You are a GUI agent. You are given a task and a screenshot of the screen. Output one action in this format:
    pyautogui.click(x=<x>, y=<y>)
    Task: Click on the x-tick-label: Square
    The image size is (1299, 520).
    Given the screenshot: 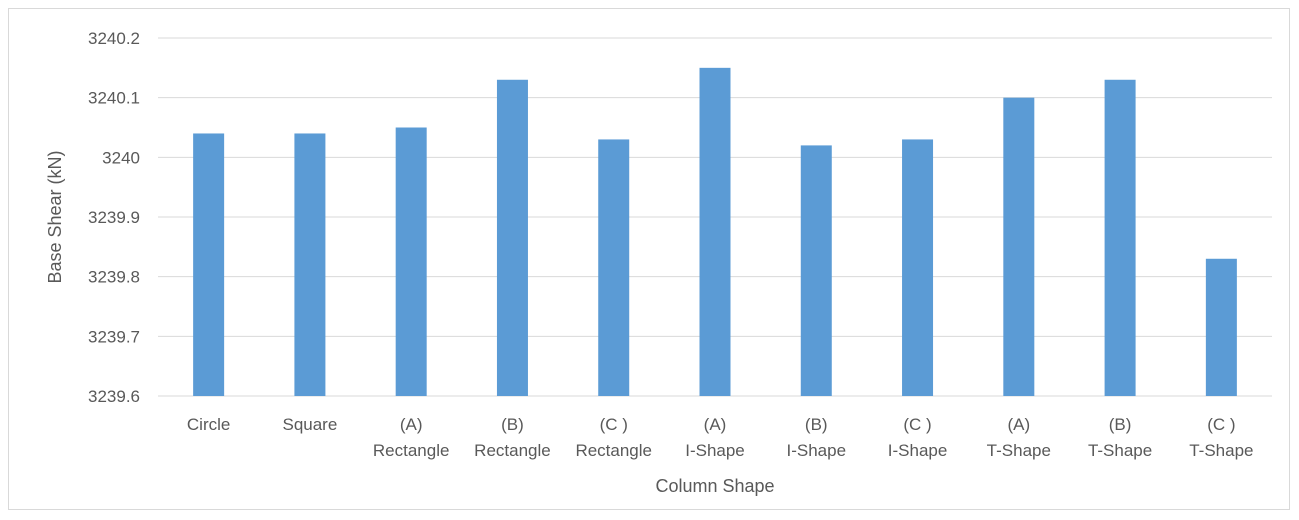 What is the action you would take?
    pyautogui.click(x=309, y=424)
    